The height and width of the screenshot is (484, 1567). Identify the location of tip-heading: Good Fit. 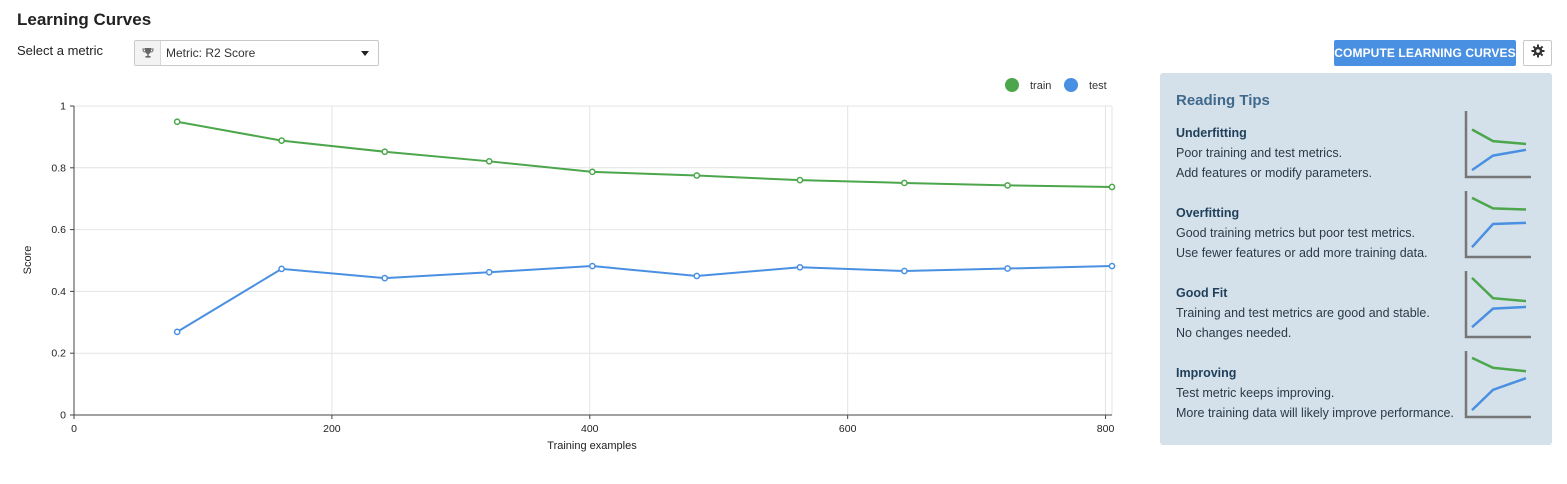
(1202, 293).